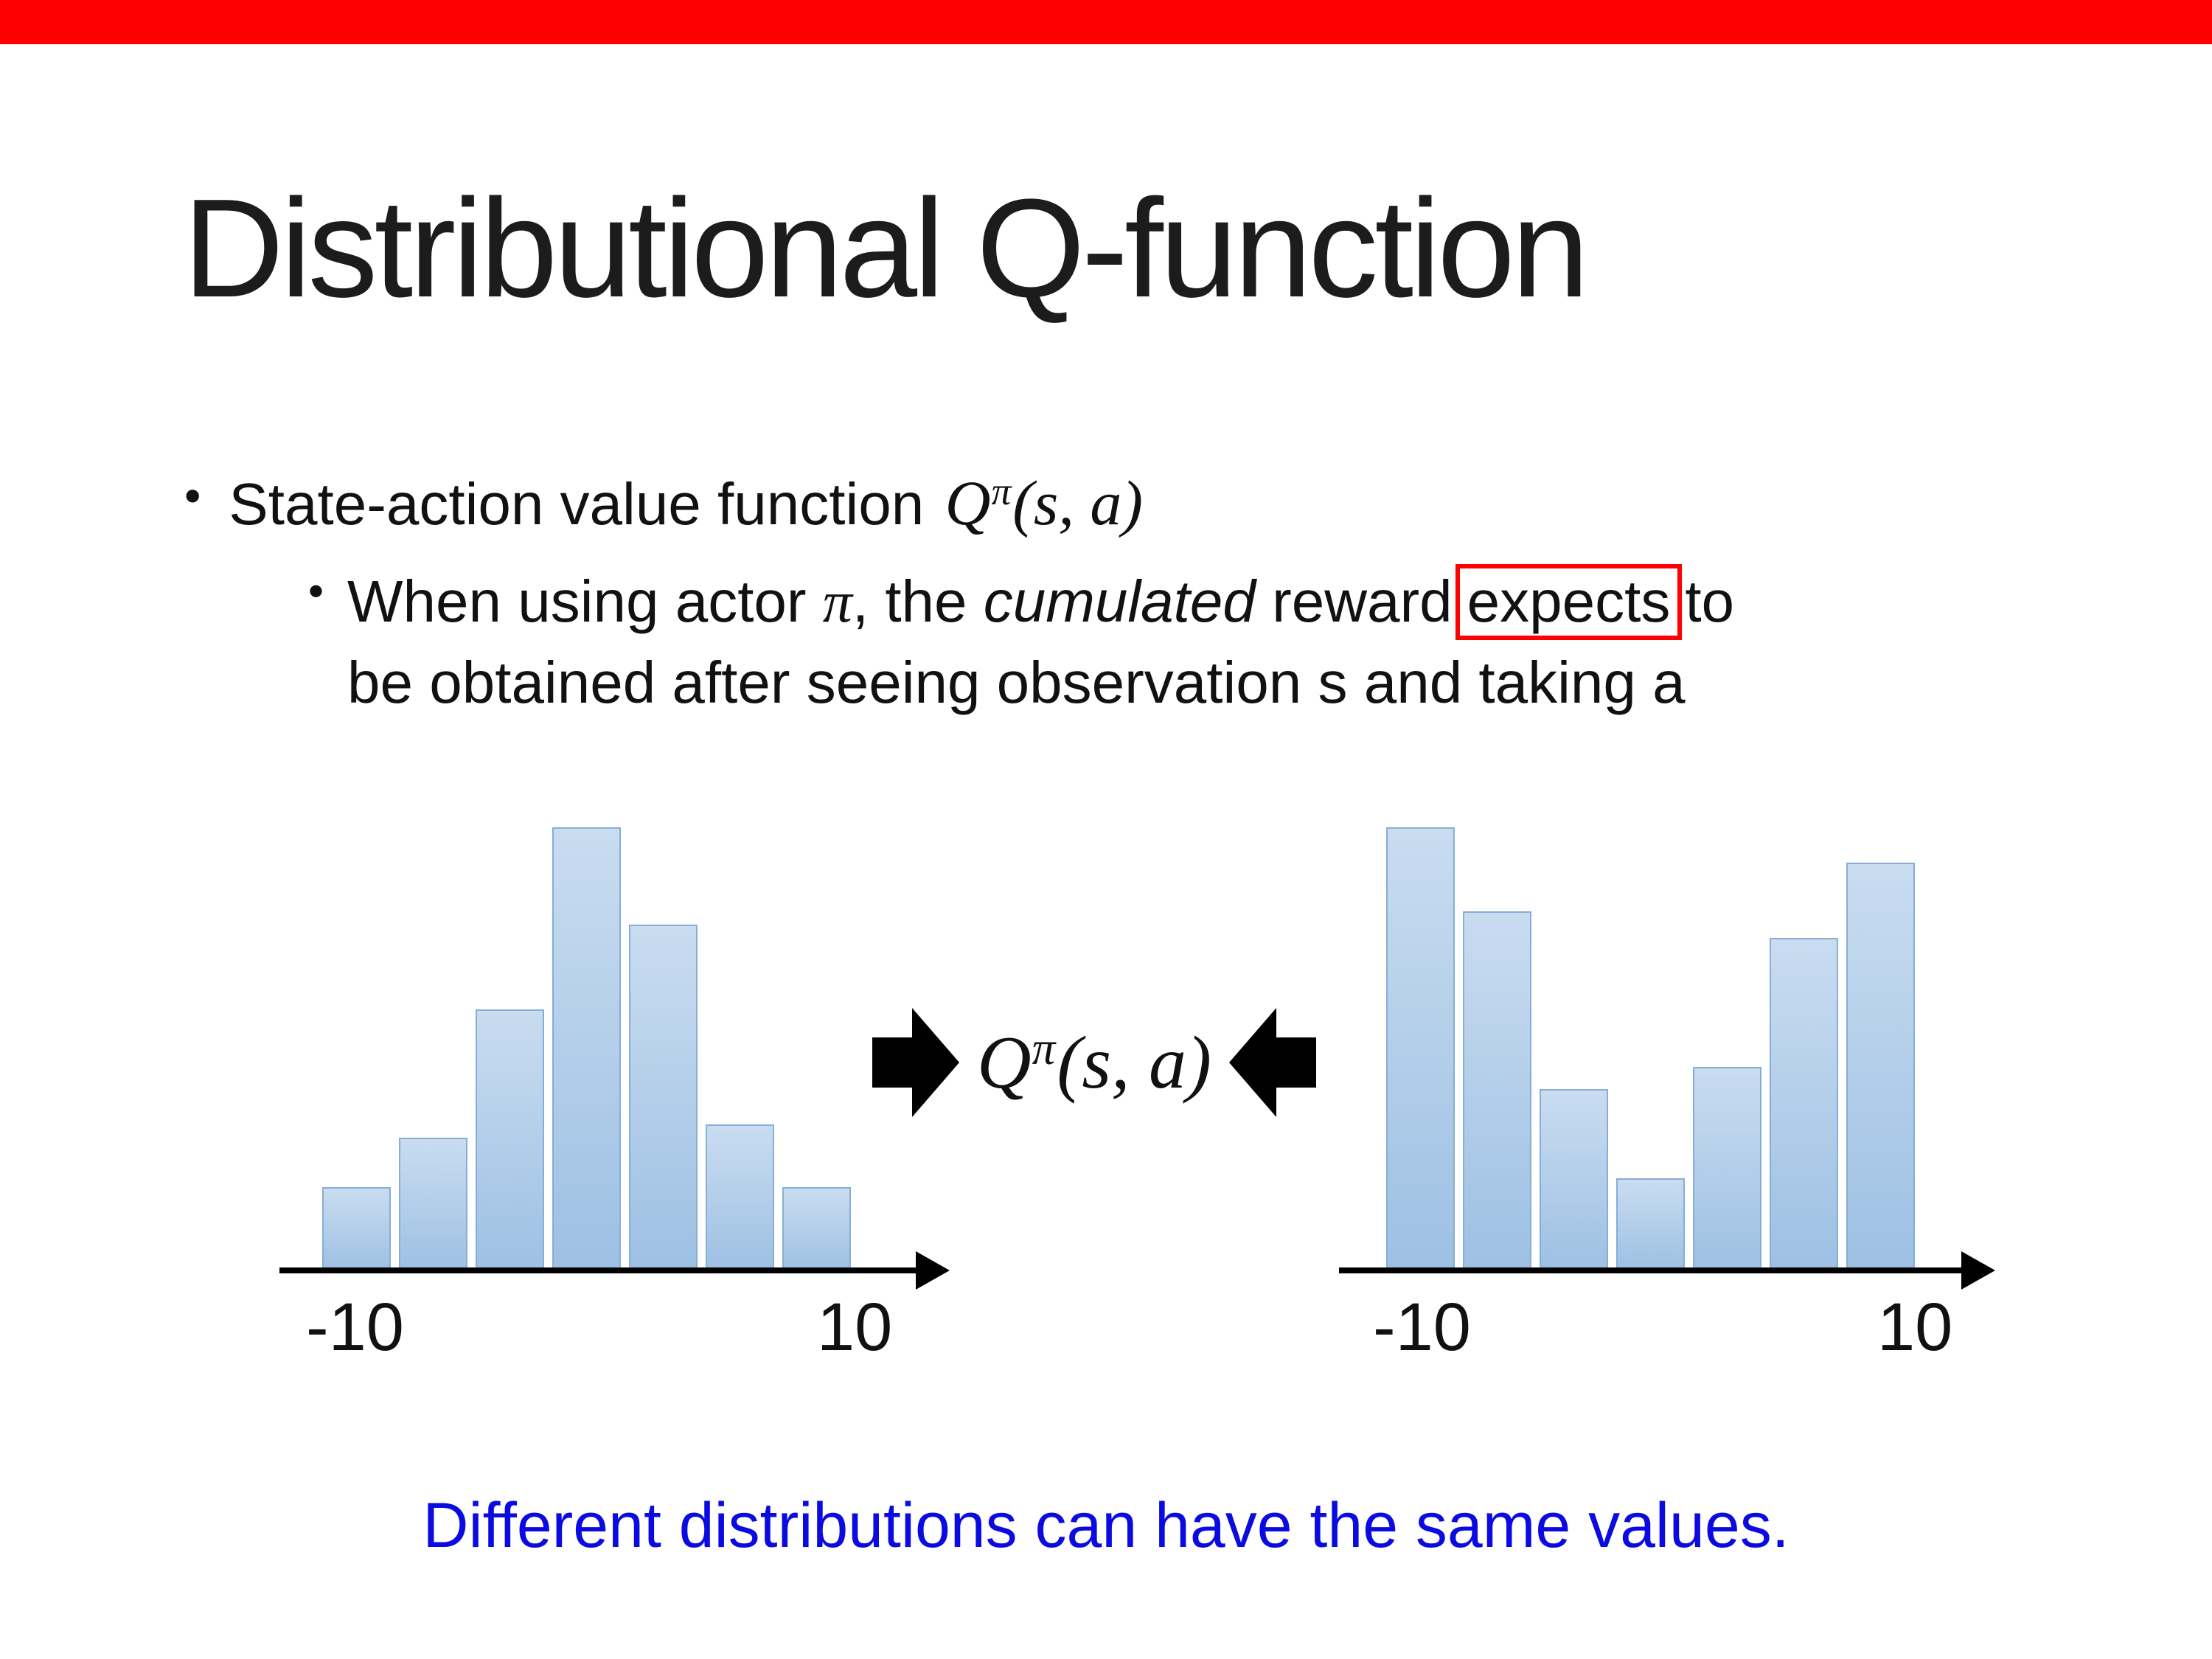 This screenshot has height=1659, width=2212. What do you see at coordinates (1272, 1062) in the screenshot?
I see `arrow-left-icon` at bounding box center [1272, 1062].